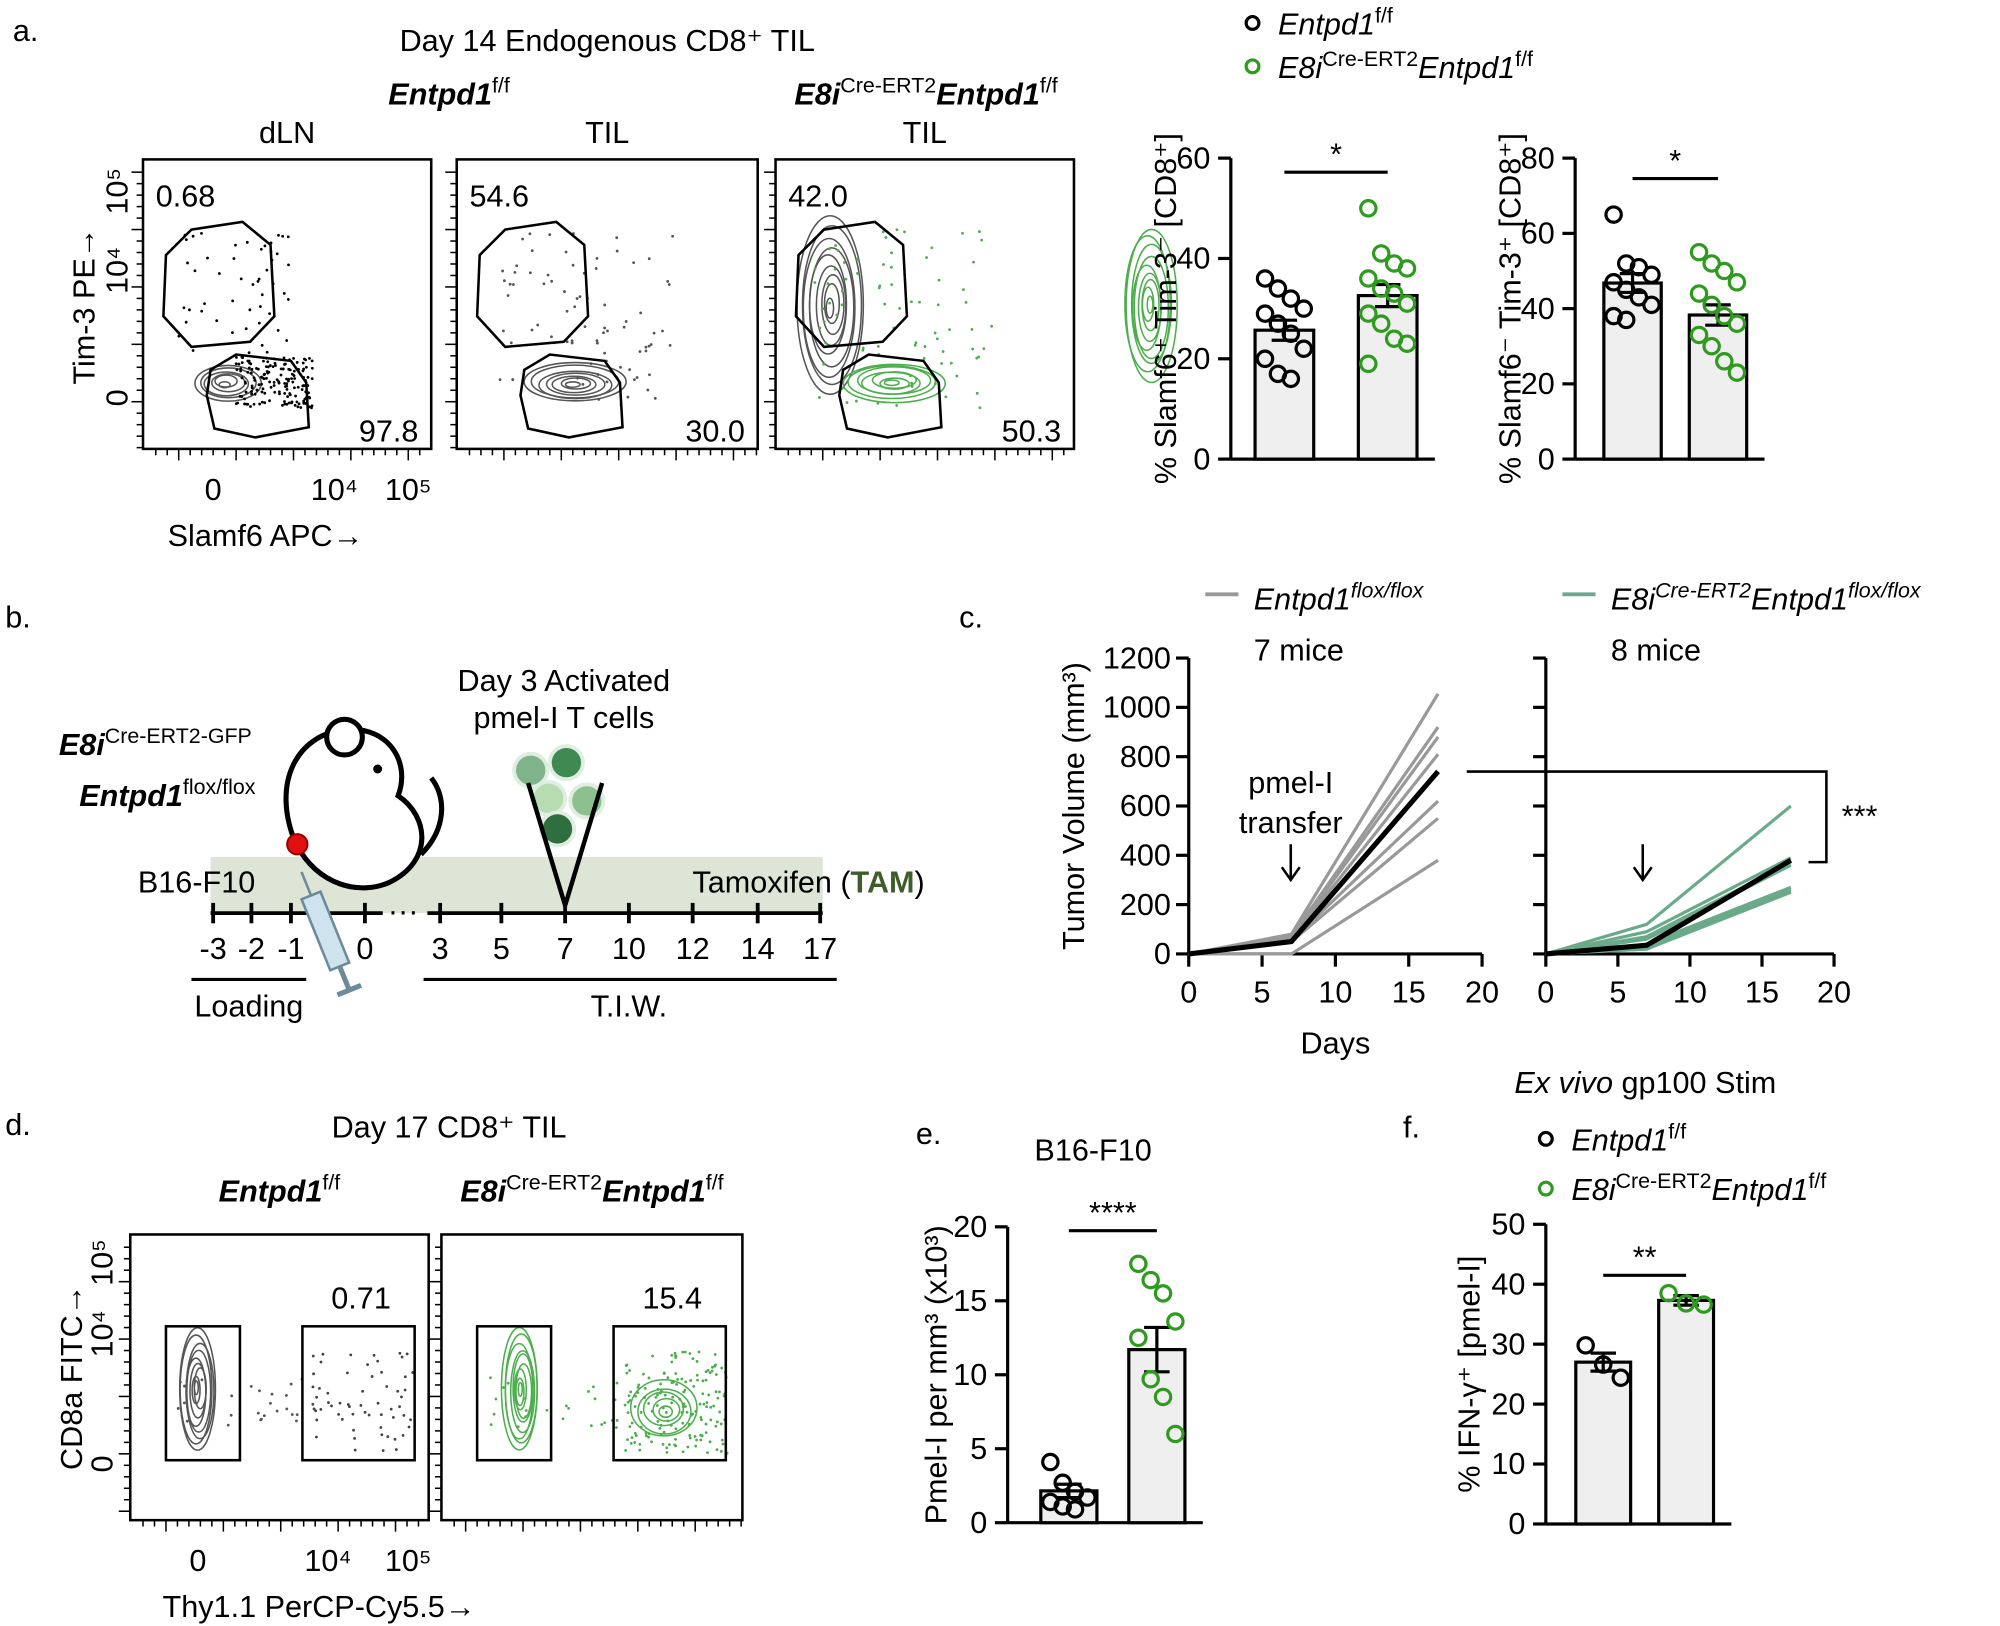 This screenshot has height=1626, width=2000. I want to click on gate-percent: 42.0, so click(818, 197).